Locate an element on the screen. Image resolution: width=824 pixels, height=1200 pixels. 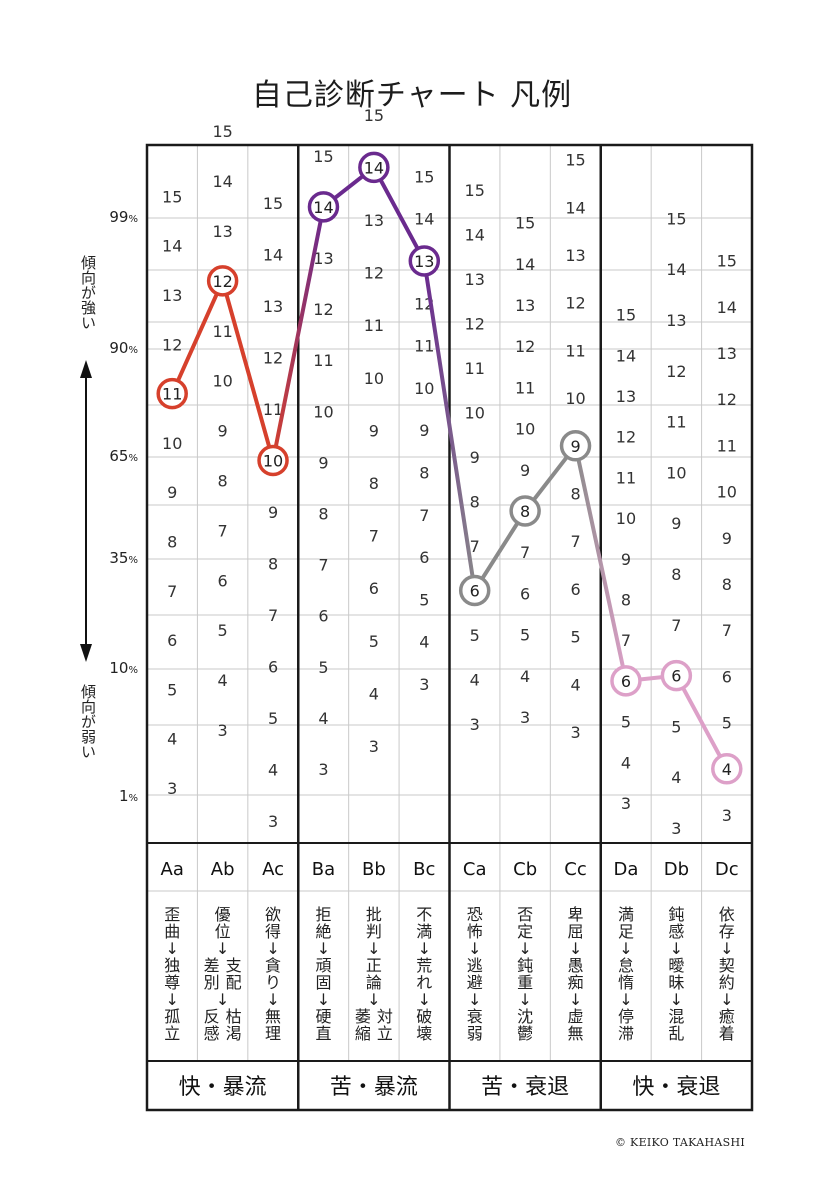
scale-number: 8 is located at coordinates (223, 481).